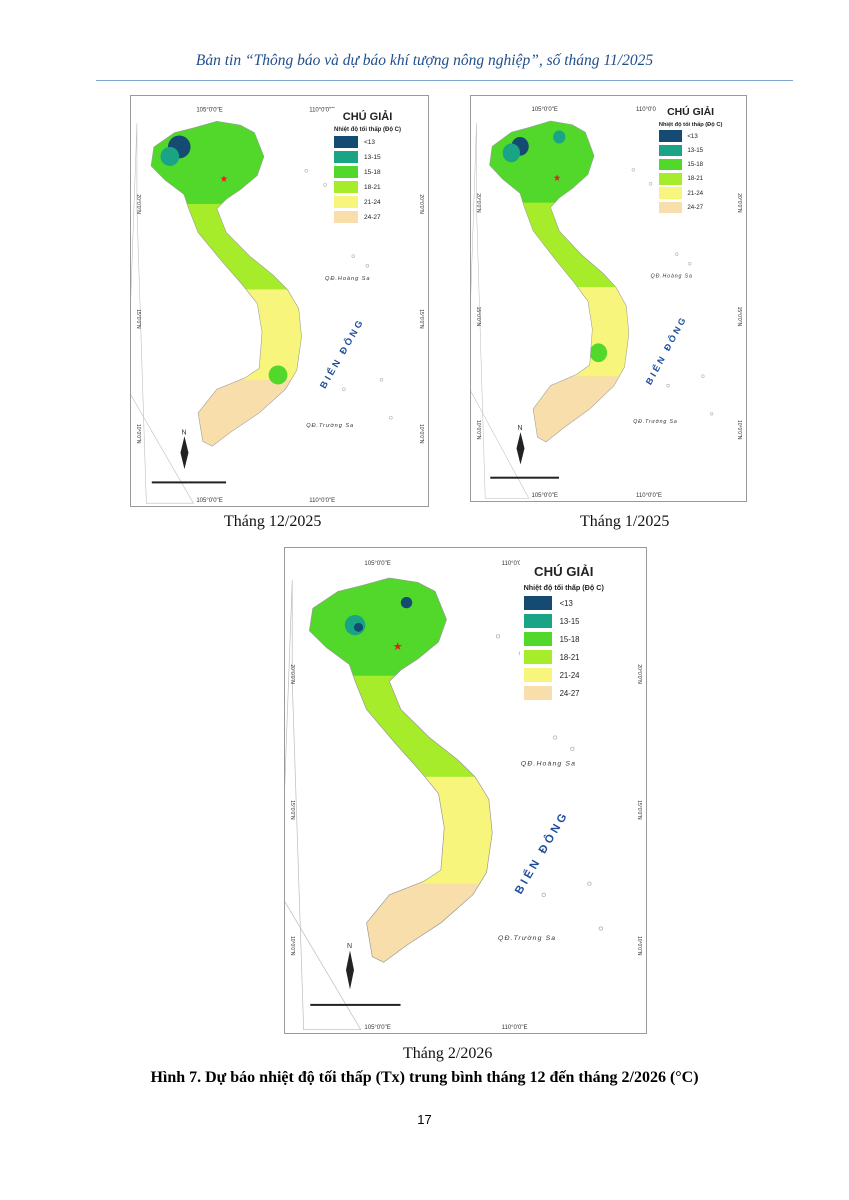 The width and height of the screenshot is (849, 1200). I want to click on legend-item: 21-24, so click(690, 193).